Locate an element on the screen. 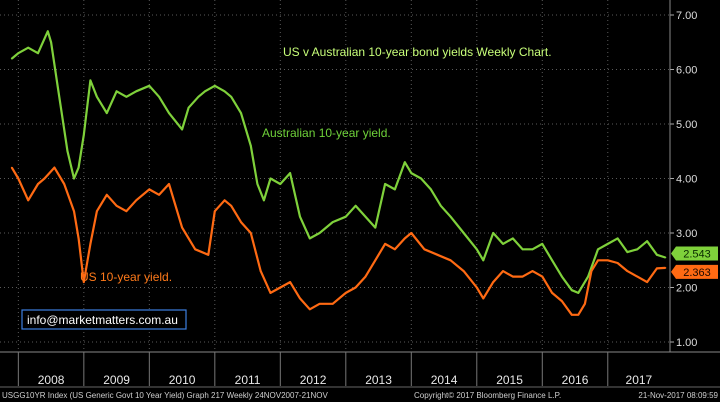  watermark-box is located at coordinates (104, 319).